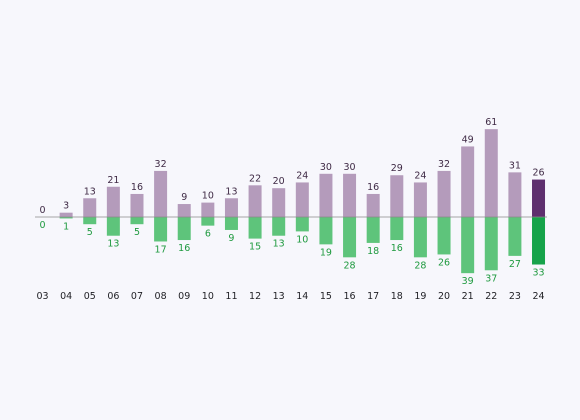 Image resolution: width=580 pixels, height=420 pixels. Describe the element at coordinates (279, 244) in the screenshot. I see `negative-value-label-13: 13` at that location.